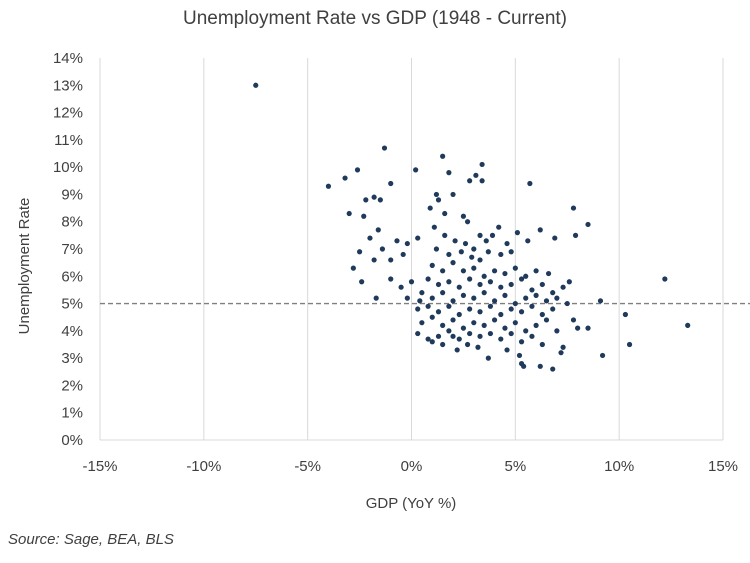  What do you see at coordinates (72, 413) in the screenshot?
I see `y-tick-label: 1%` at bounding box center [72, 413].